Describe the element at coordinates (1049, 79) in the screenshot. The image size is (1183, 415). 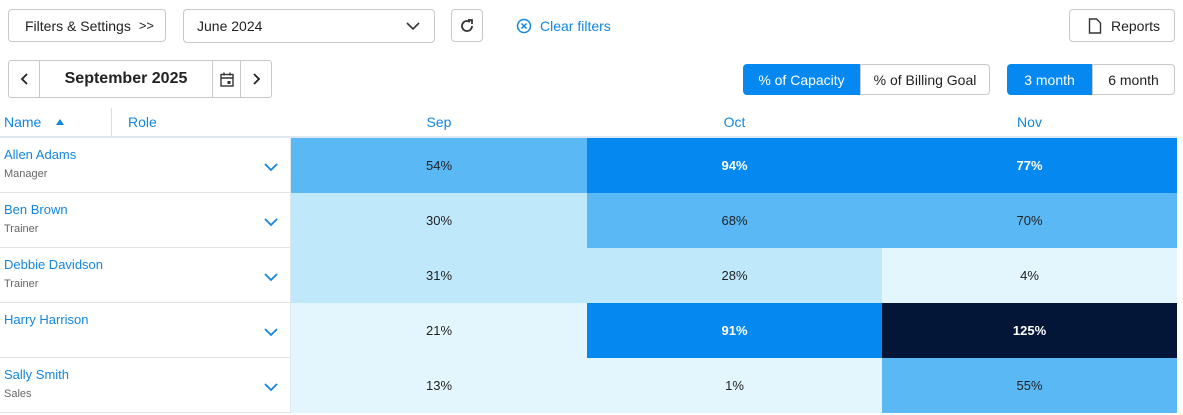
I see `toggle-option: 3 month` at that location.